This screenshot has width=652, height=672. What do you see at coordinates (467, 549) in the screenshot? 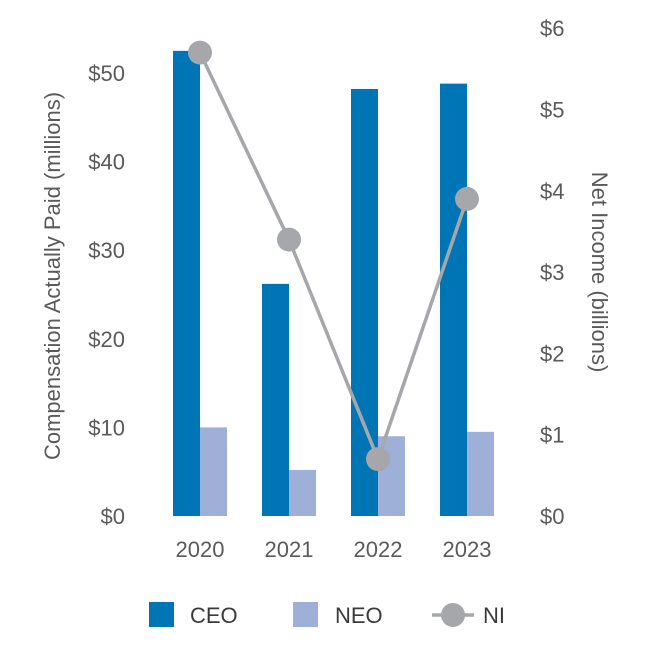
I see `x-tick-label: 2023` at bounding box center [467, 549].